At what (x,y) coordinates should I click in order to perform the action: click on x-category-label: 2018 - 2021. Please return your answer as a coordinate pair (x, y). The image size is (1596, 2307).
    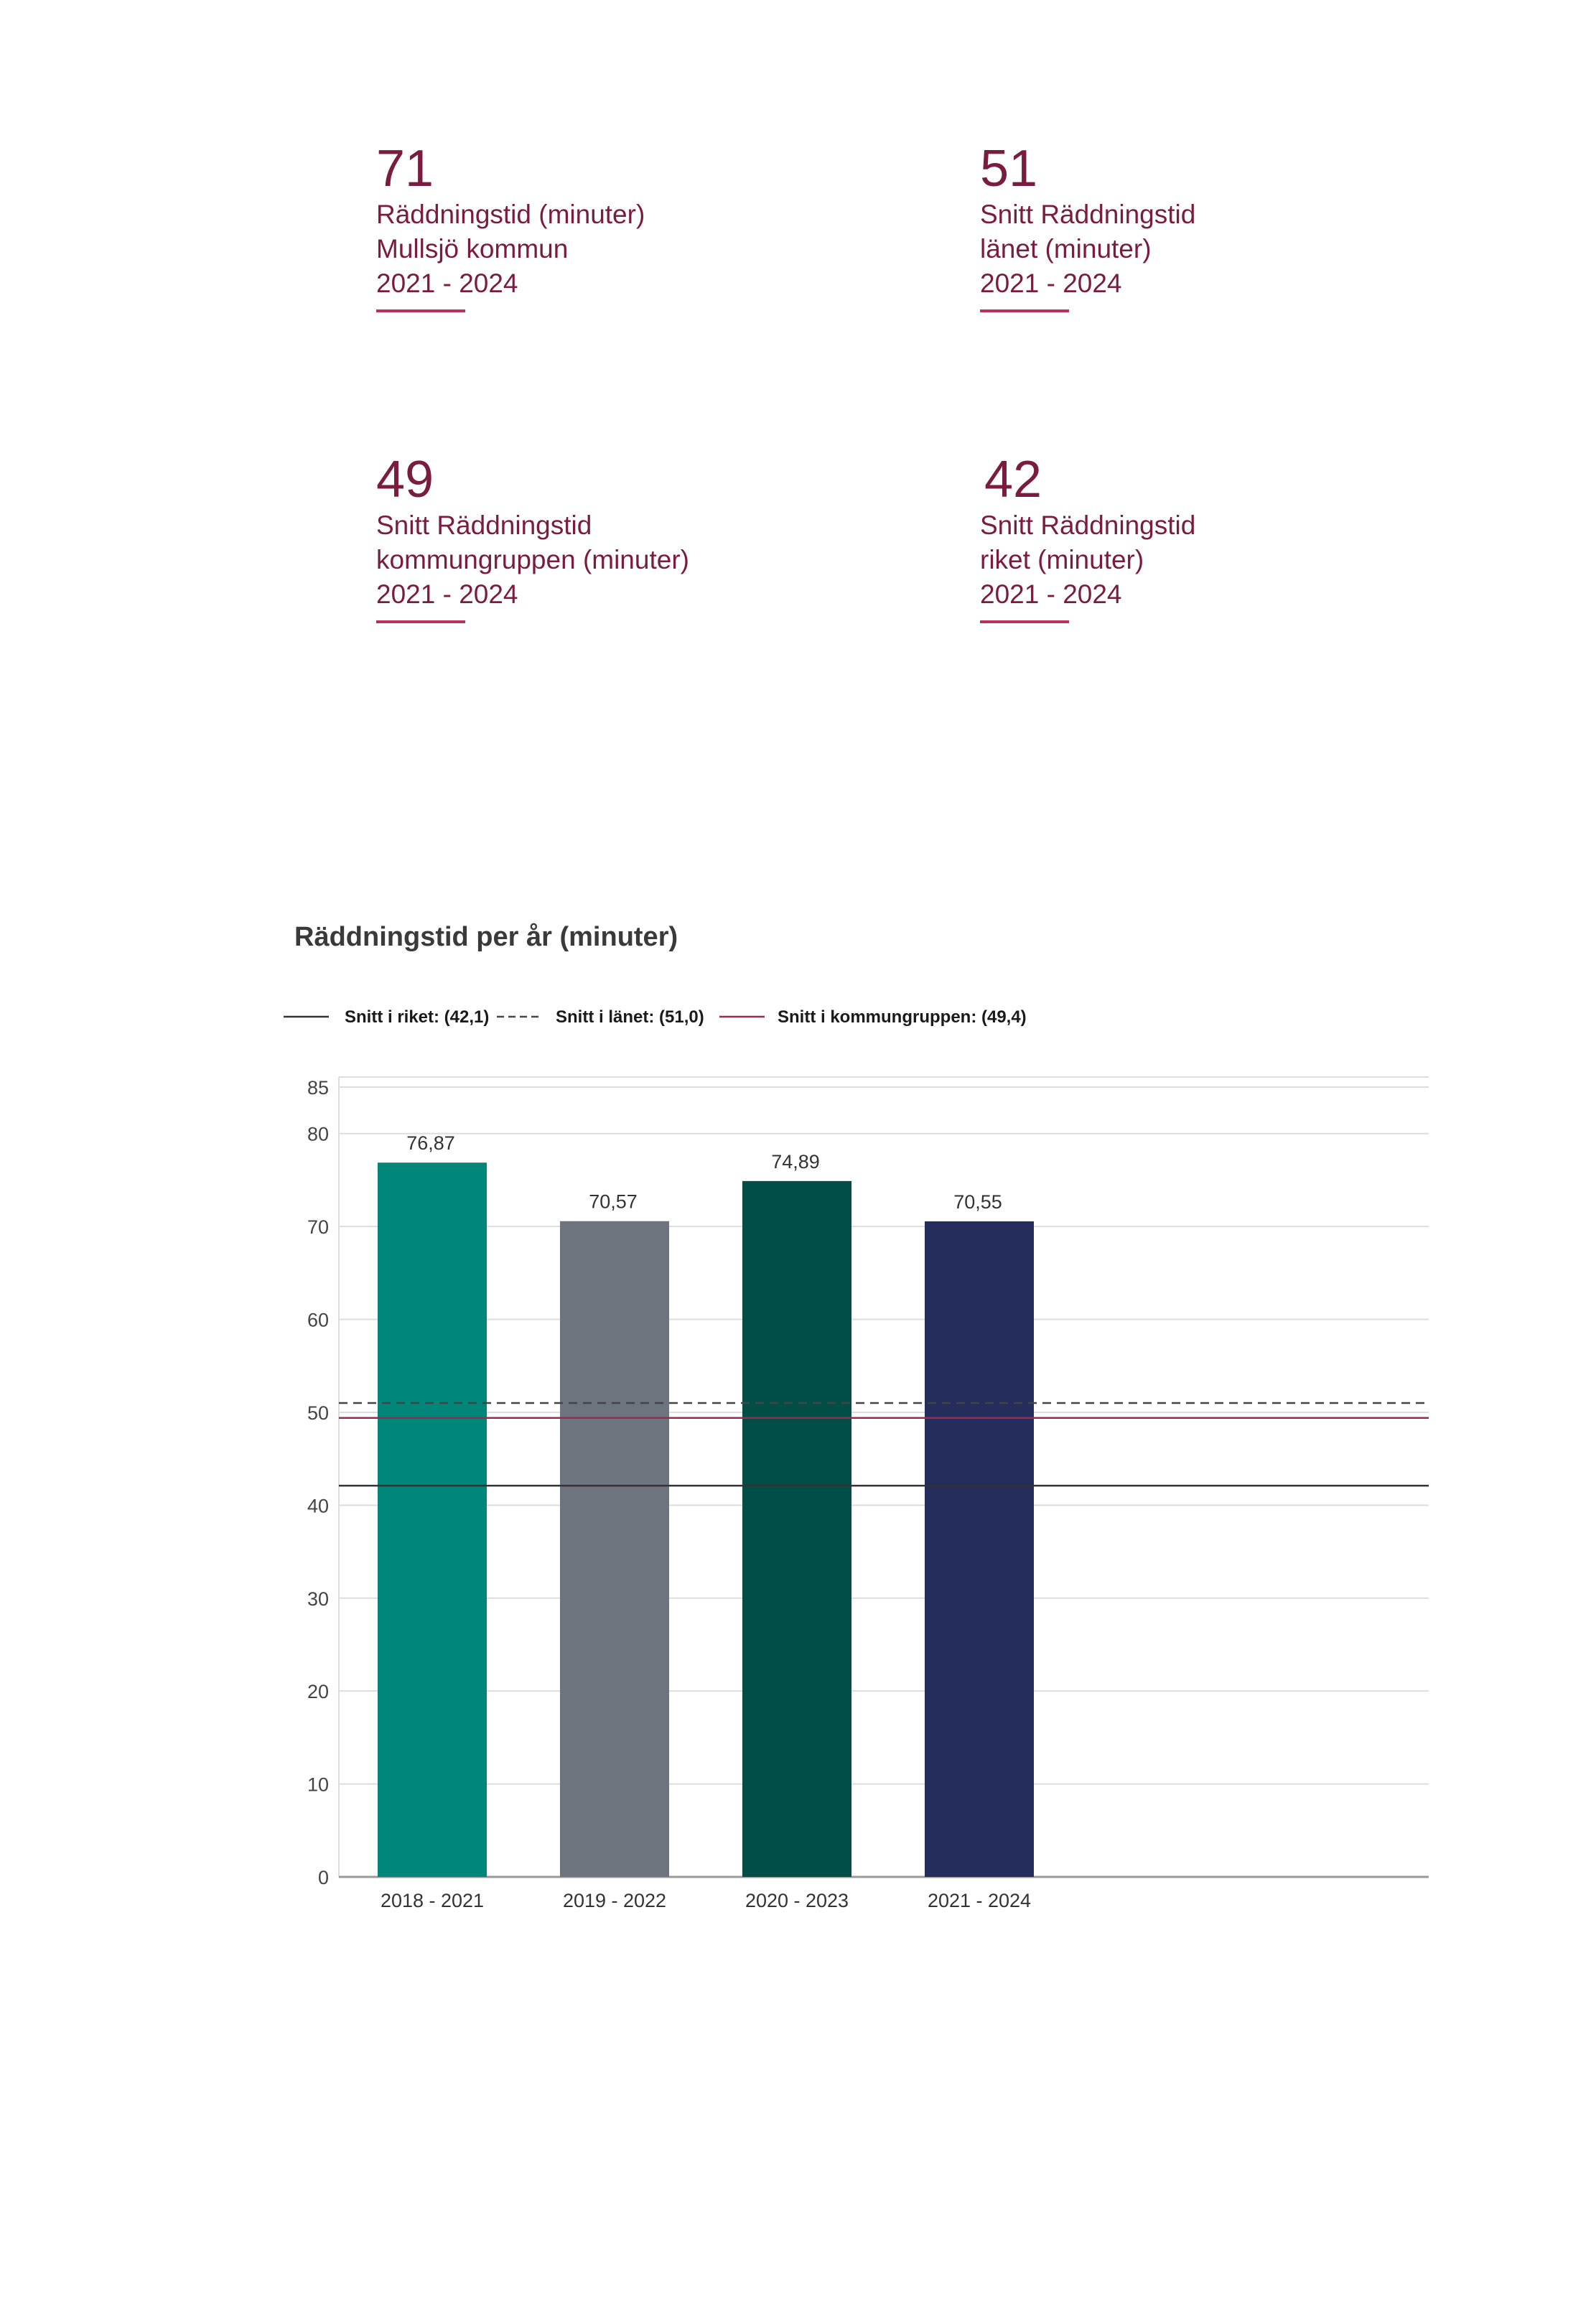
    Looking at the image, I should click on (432, 1900).